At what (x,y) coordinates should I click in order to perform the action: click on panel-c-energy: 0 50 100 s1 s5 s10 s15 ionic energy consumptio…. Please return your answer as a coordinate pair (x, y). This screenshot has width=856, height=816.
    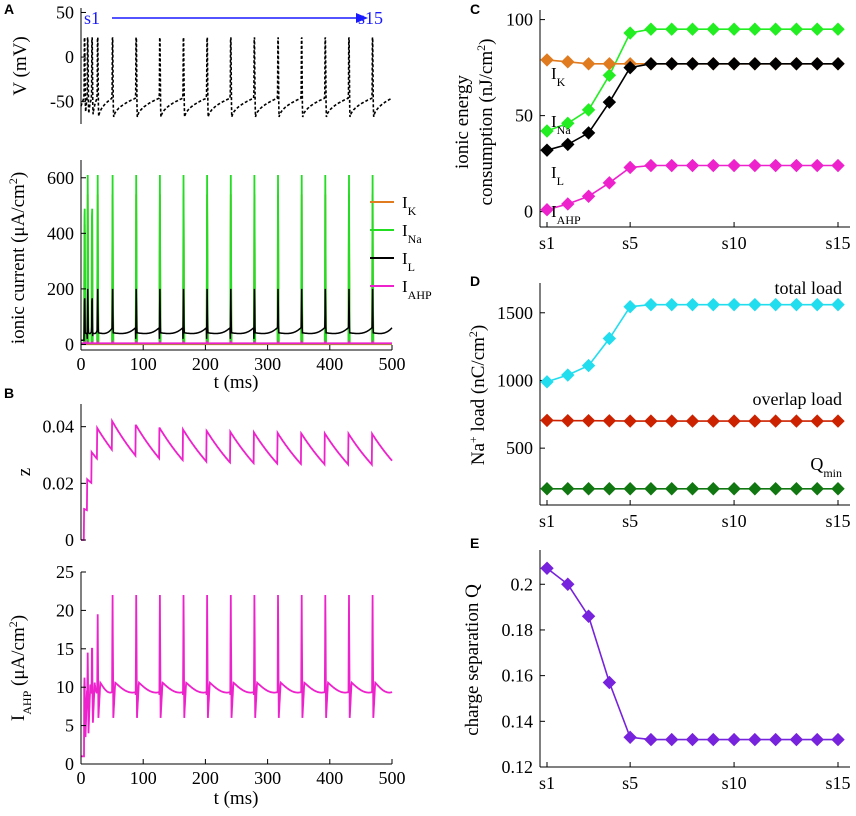
    Looking at the image, I should click on (651, 131).